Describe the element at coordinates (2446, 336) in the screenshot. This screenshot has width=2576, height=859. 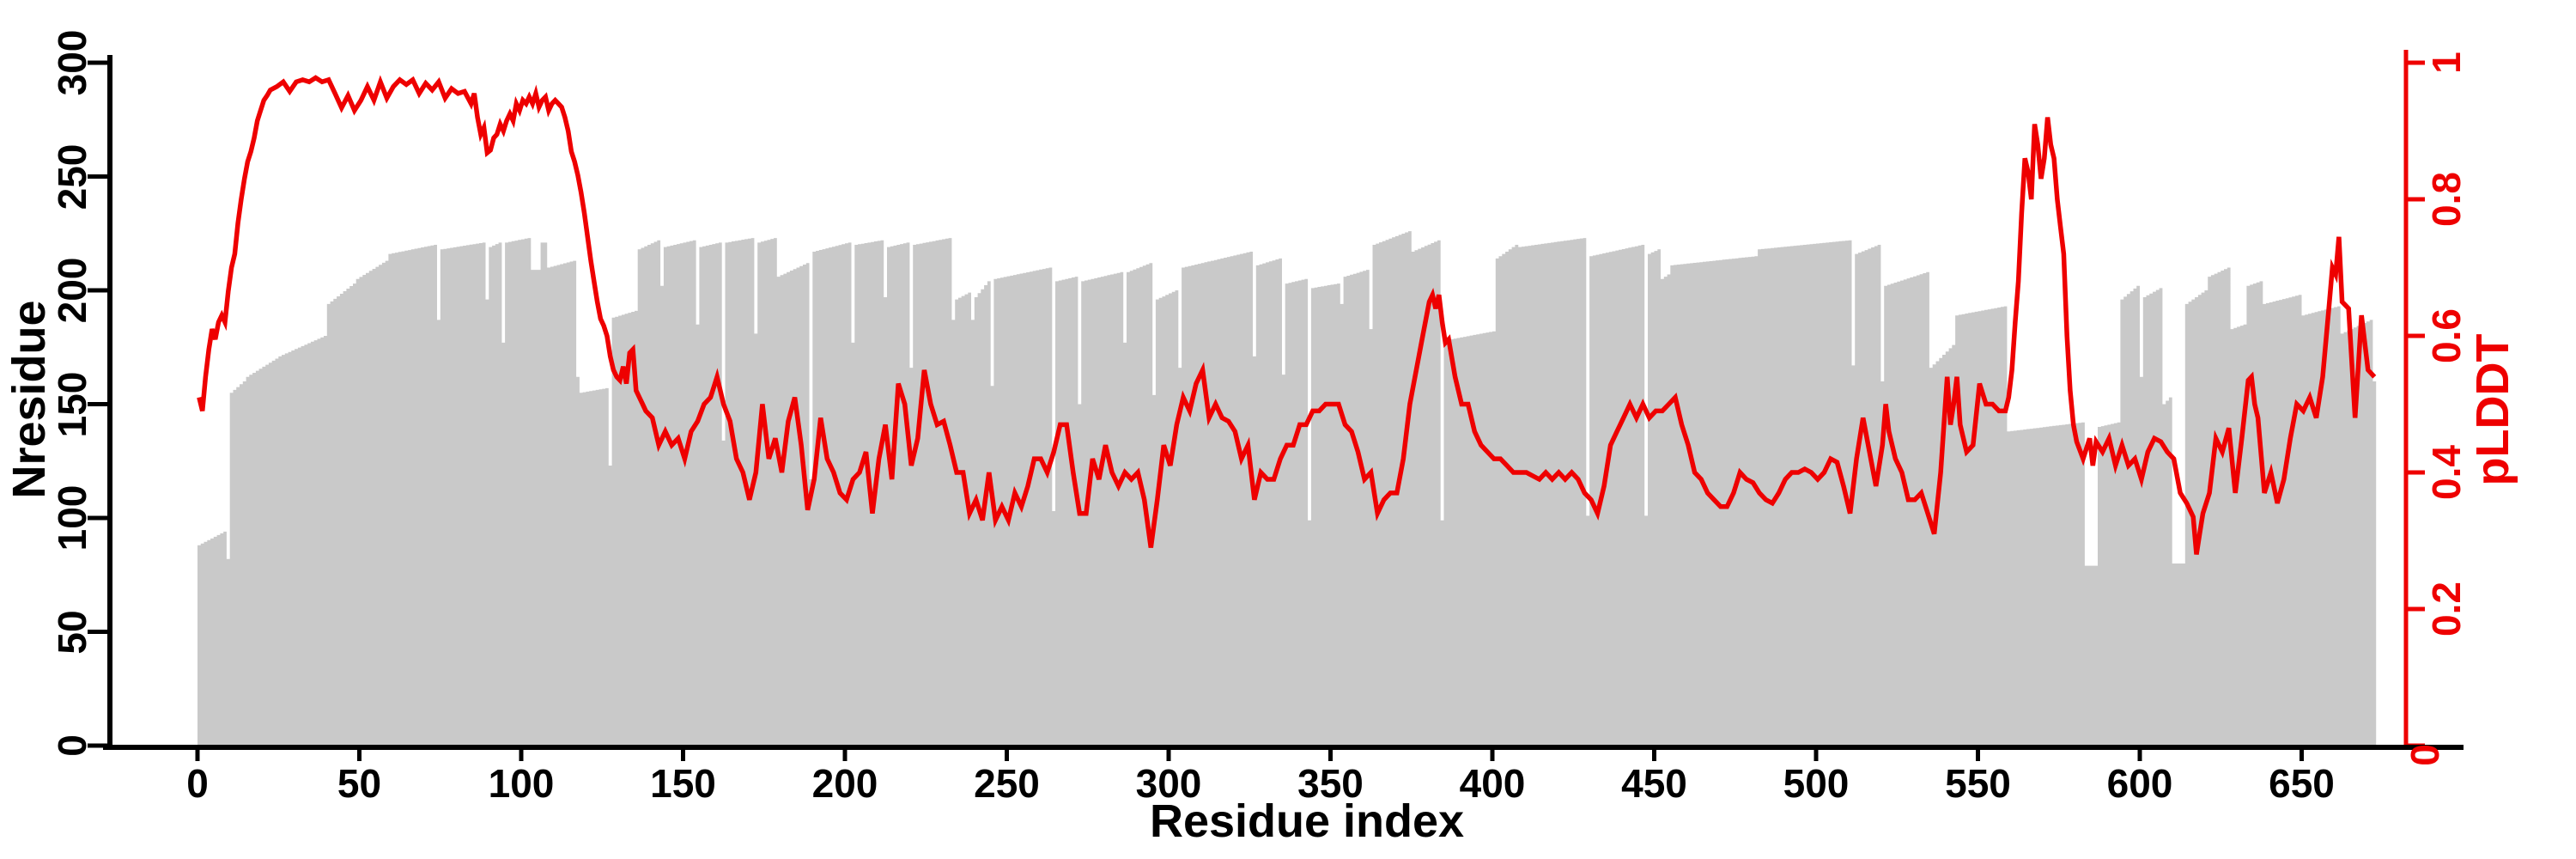
I see `right-tick-label: 0.6` at that location.